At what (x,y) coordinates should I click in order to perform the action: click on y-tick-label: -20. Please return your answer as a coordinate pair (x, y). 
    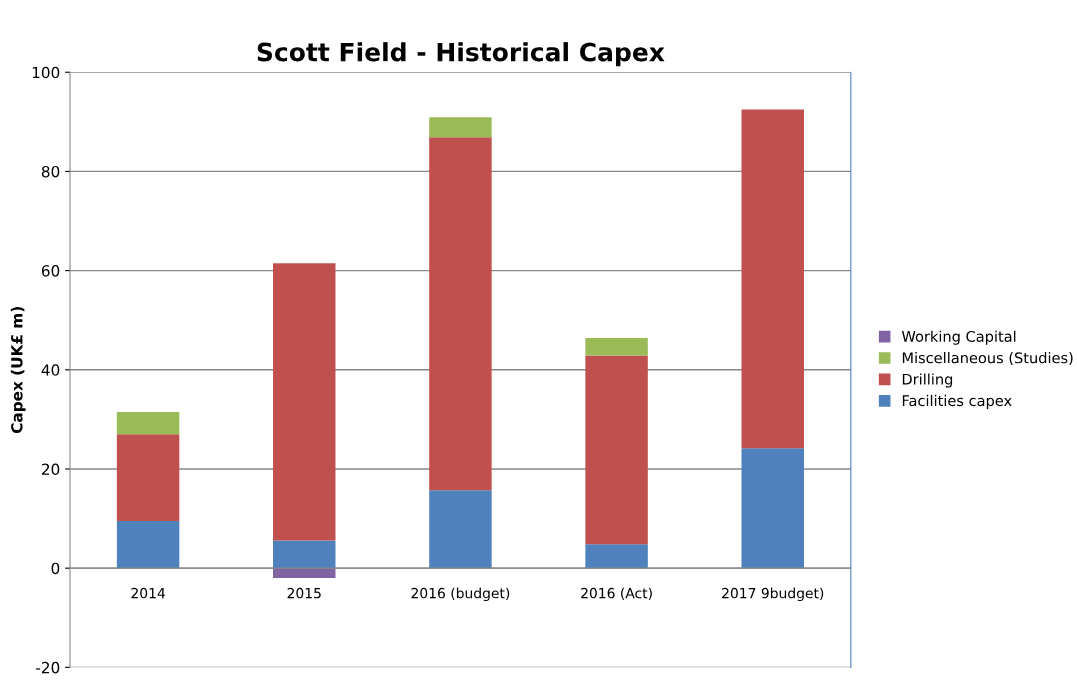
    Looking at the image, I should click on (48, 667).